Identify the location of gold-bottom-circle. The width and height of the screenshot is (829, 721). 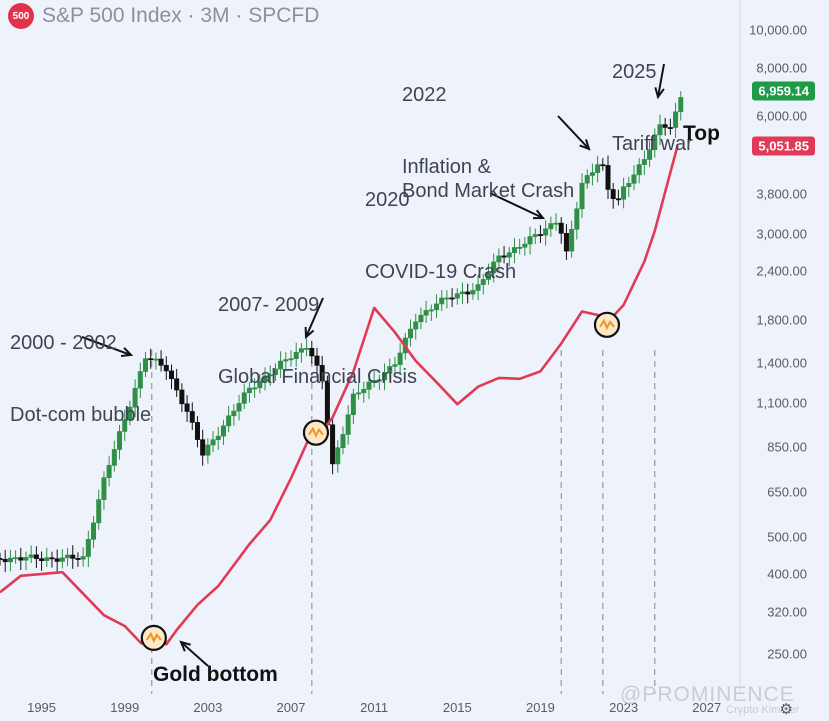
(607, 324).